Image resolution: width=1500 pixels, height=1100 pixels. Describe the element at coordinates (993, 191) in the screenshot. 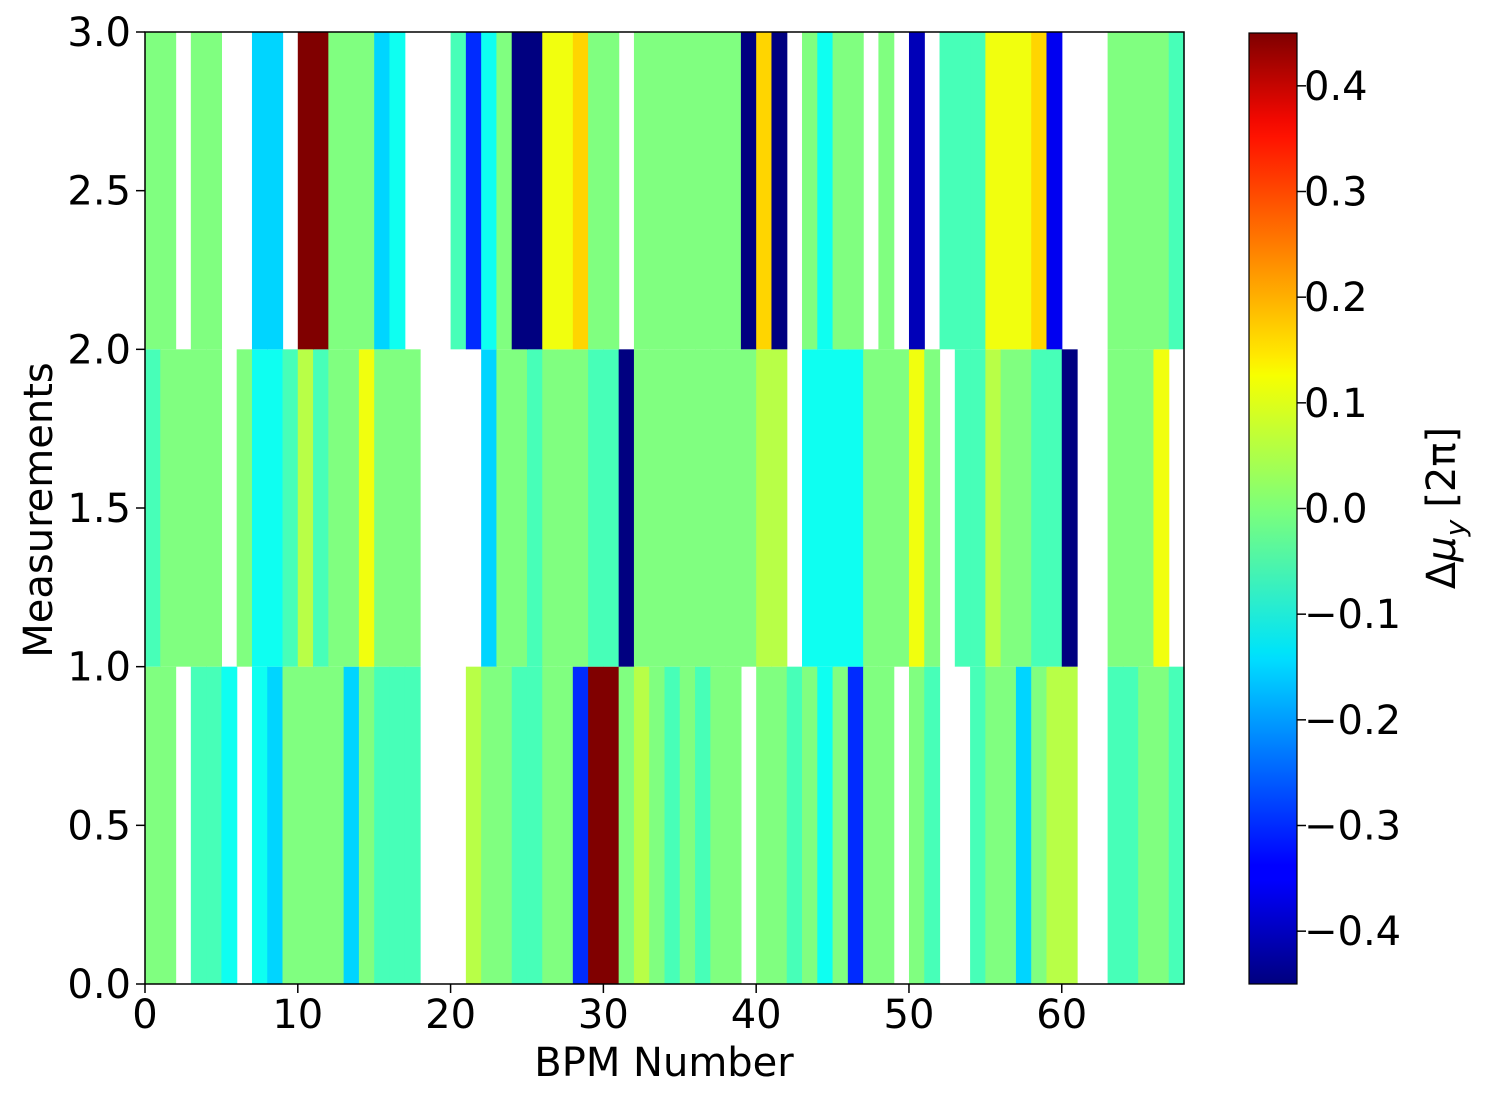

I see `heatmap-cell-r2-c55` at that location.